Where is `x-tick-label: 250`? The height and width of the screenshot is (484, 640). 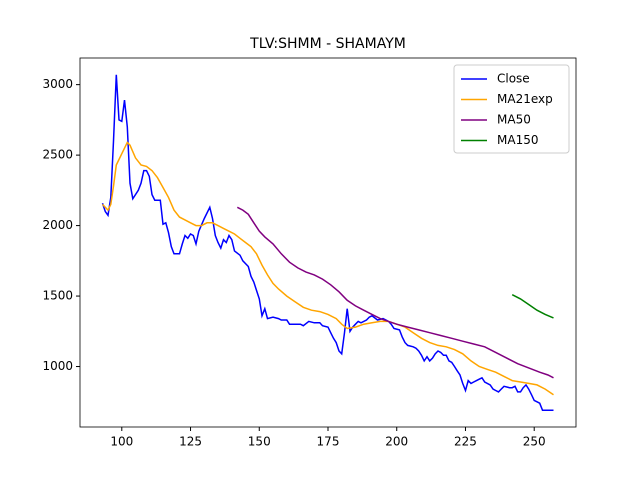
x-tick-label: 250 is located at coordinates (534, 442).